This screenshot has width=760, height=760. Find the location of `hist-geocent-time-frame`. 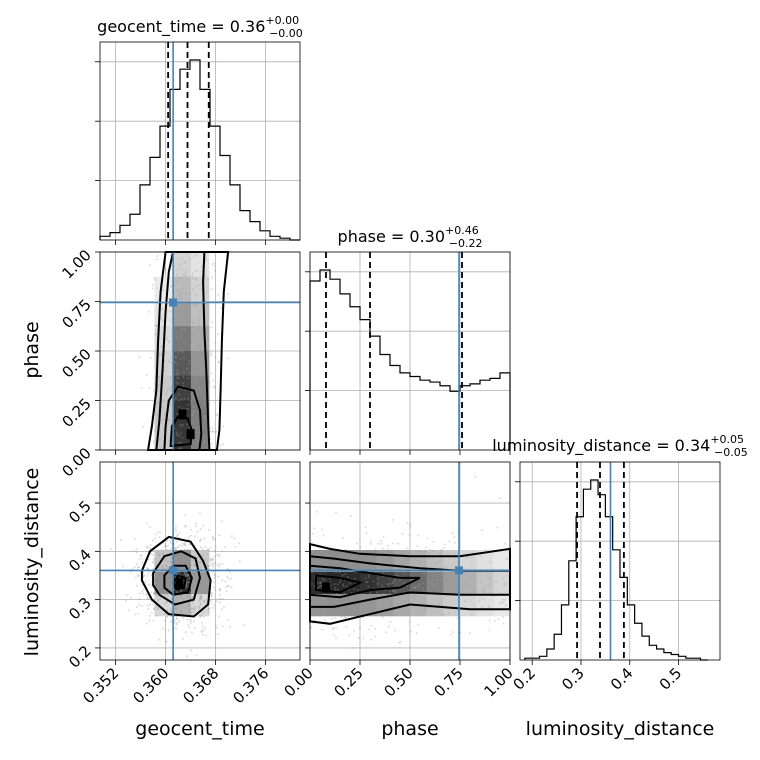

hist-geocent-time-frame is located at coordinates (200, 141).